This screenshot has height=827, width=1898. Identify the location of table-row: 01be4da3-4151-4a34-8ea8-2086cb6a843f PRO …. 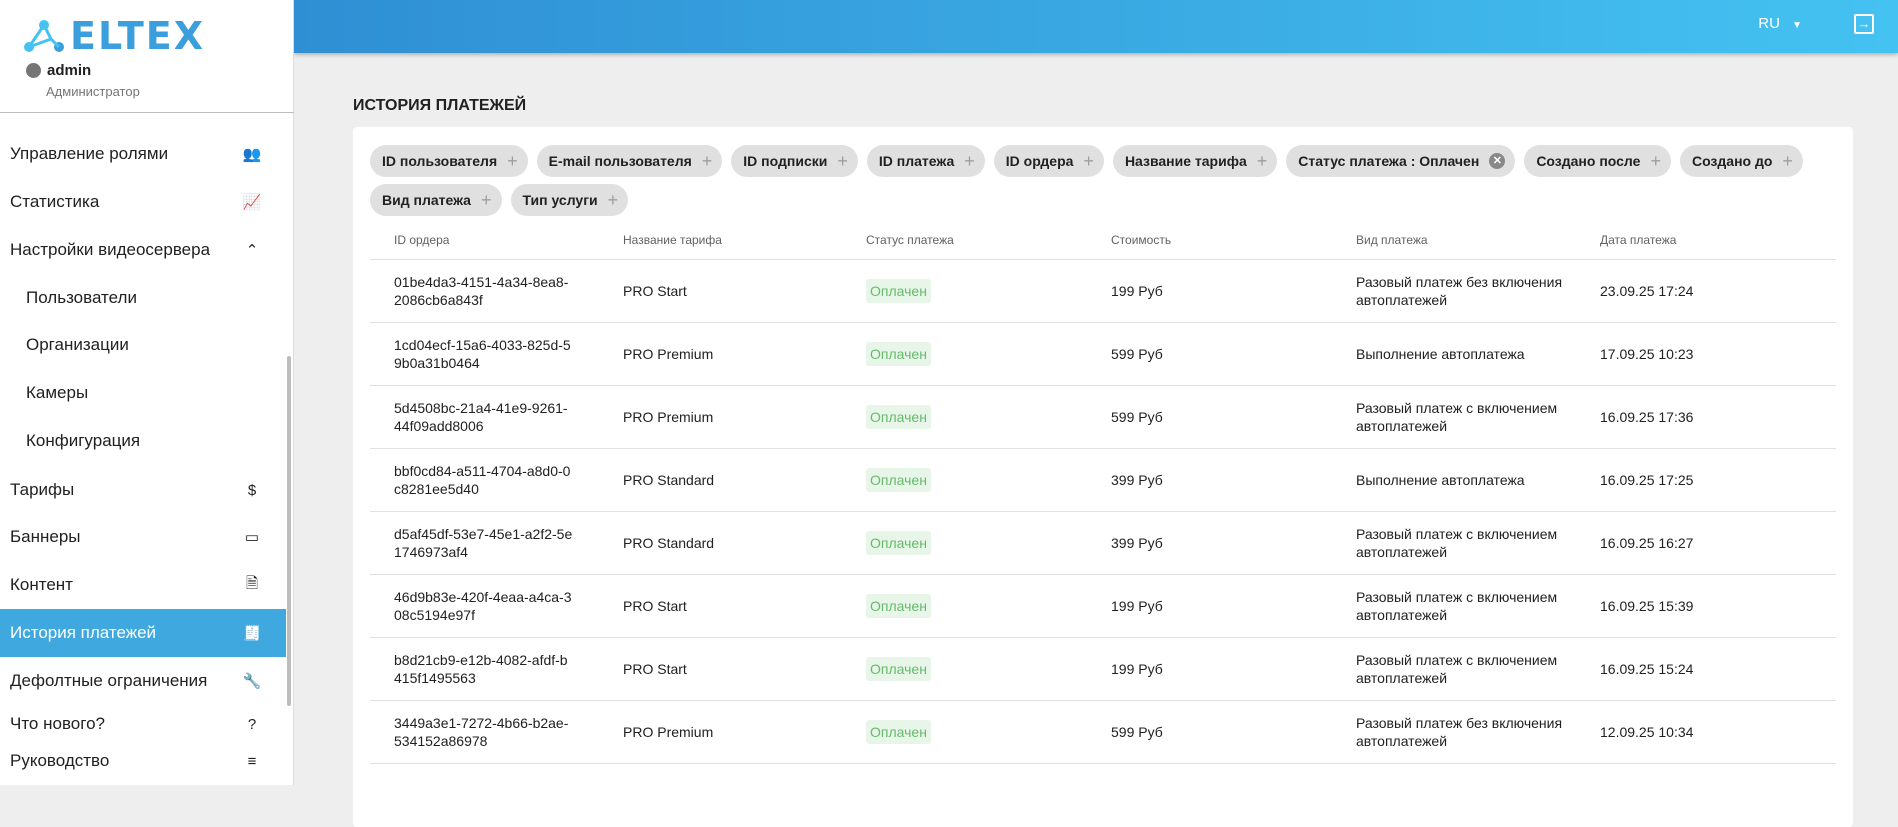
(1103, 291).